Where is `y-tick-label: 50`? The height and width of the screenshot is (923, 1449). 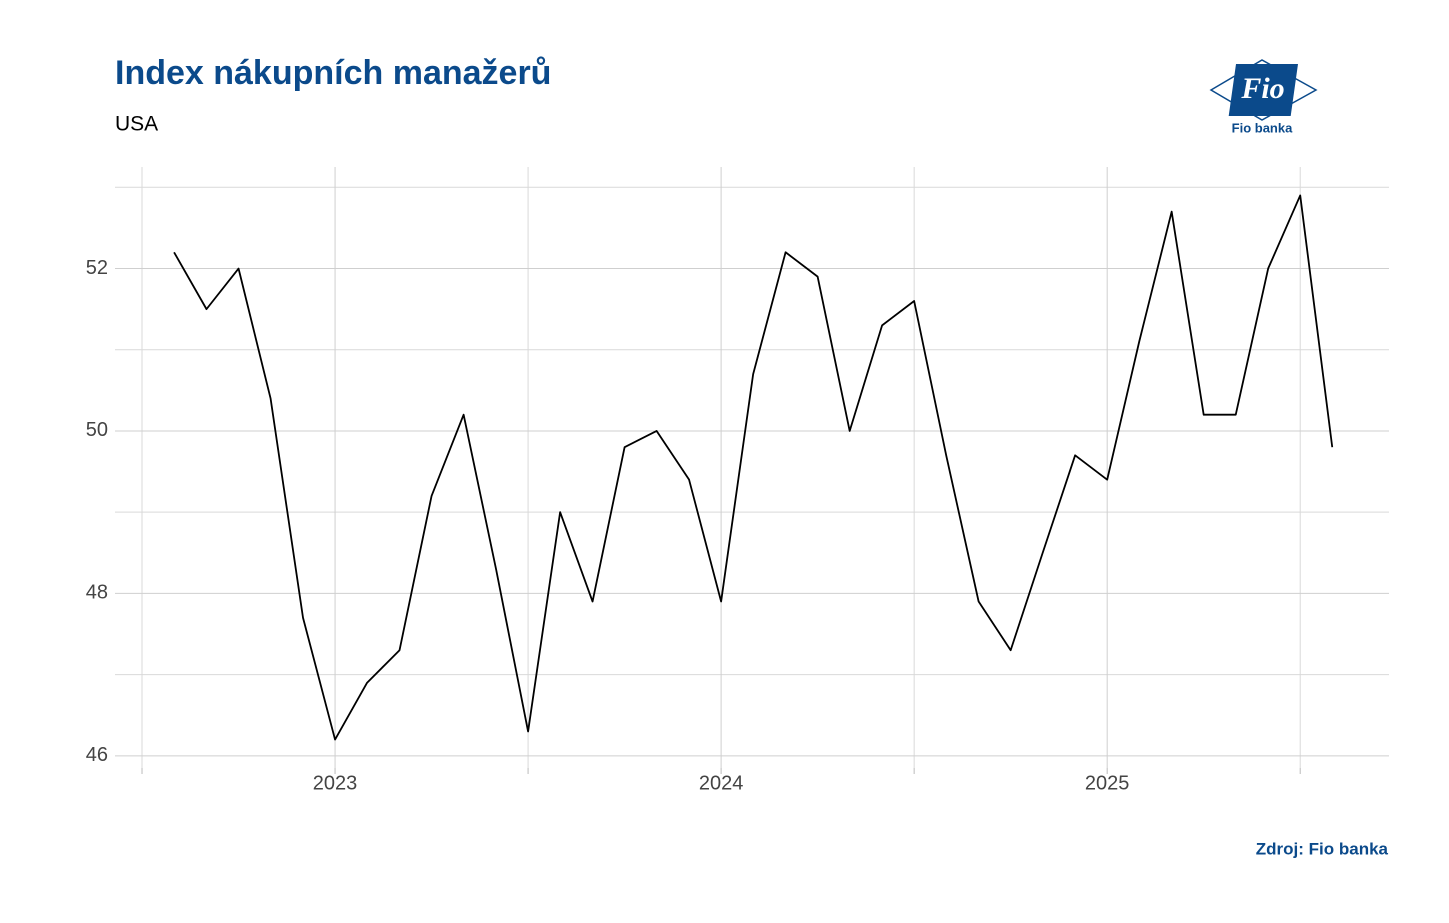
y-tick-label: 50 is located at coordinates (97, 430).